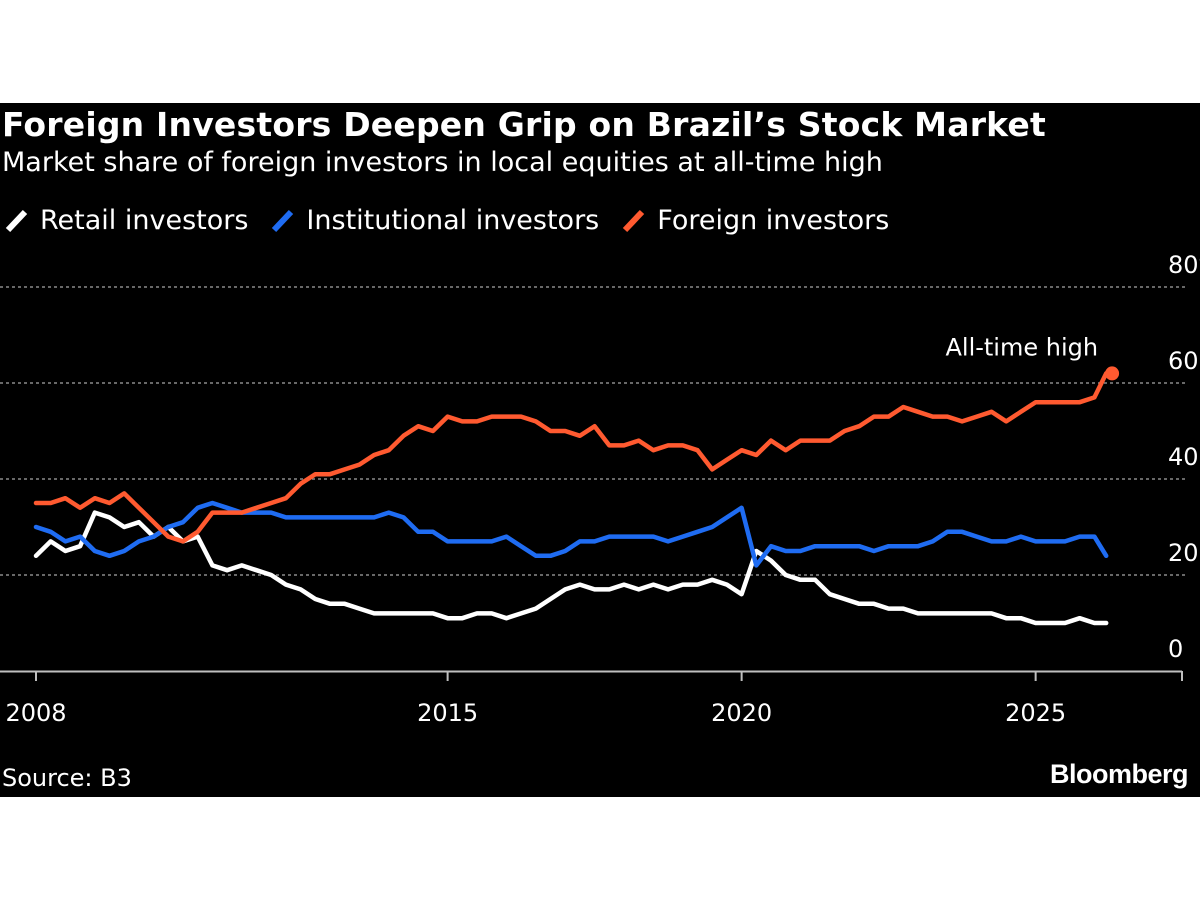  Describe the element at coordinates (1183, 361) in the screenshot. I see `y-tick-label-60: 60` at that location.